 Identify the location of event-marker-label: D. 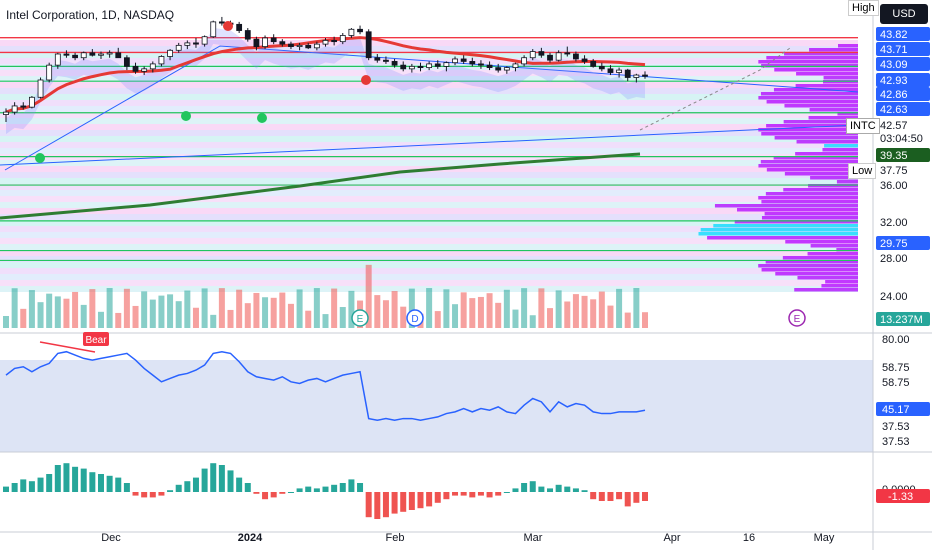
(414, 319).